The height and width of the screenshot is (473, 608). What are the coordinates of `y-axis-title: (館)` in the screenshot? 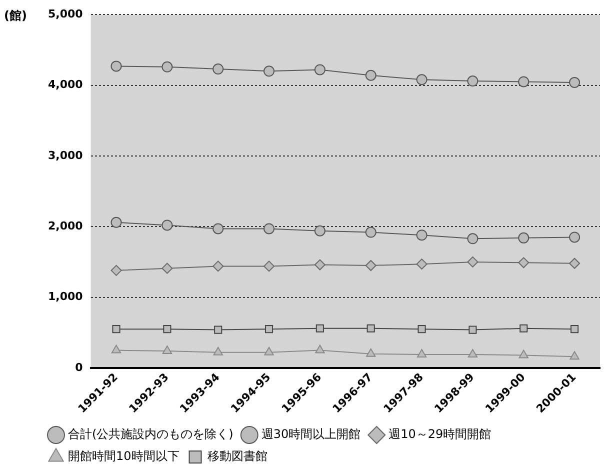 It's located at (15, 15).